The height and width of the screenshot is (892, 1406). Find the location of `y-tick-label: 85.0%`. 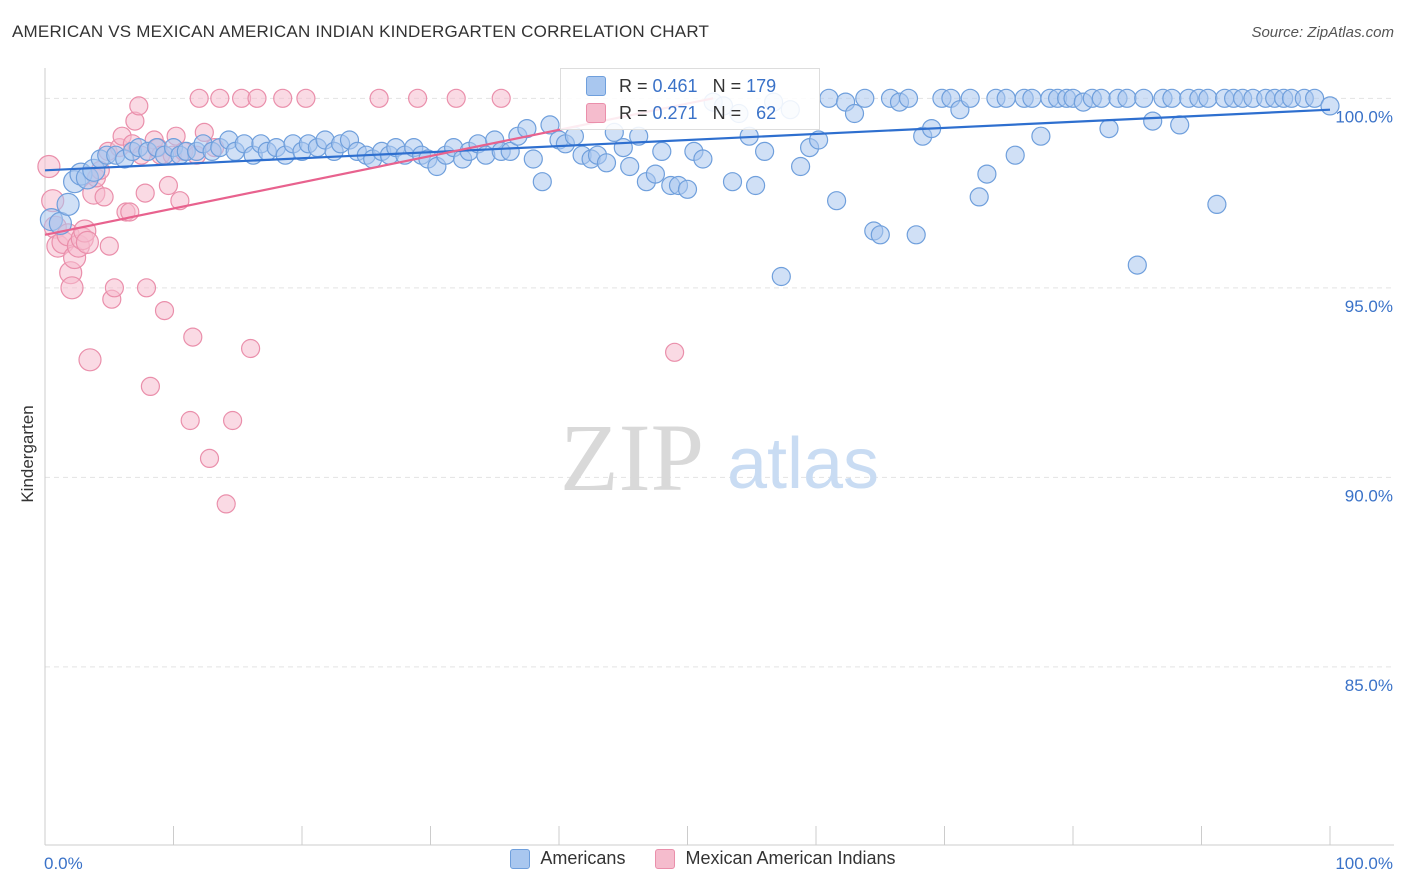

y-tick-label: 85.0% is located at coordinates (1369, 685).